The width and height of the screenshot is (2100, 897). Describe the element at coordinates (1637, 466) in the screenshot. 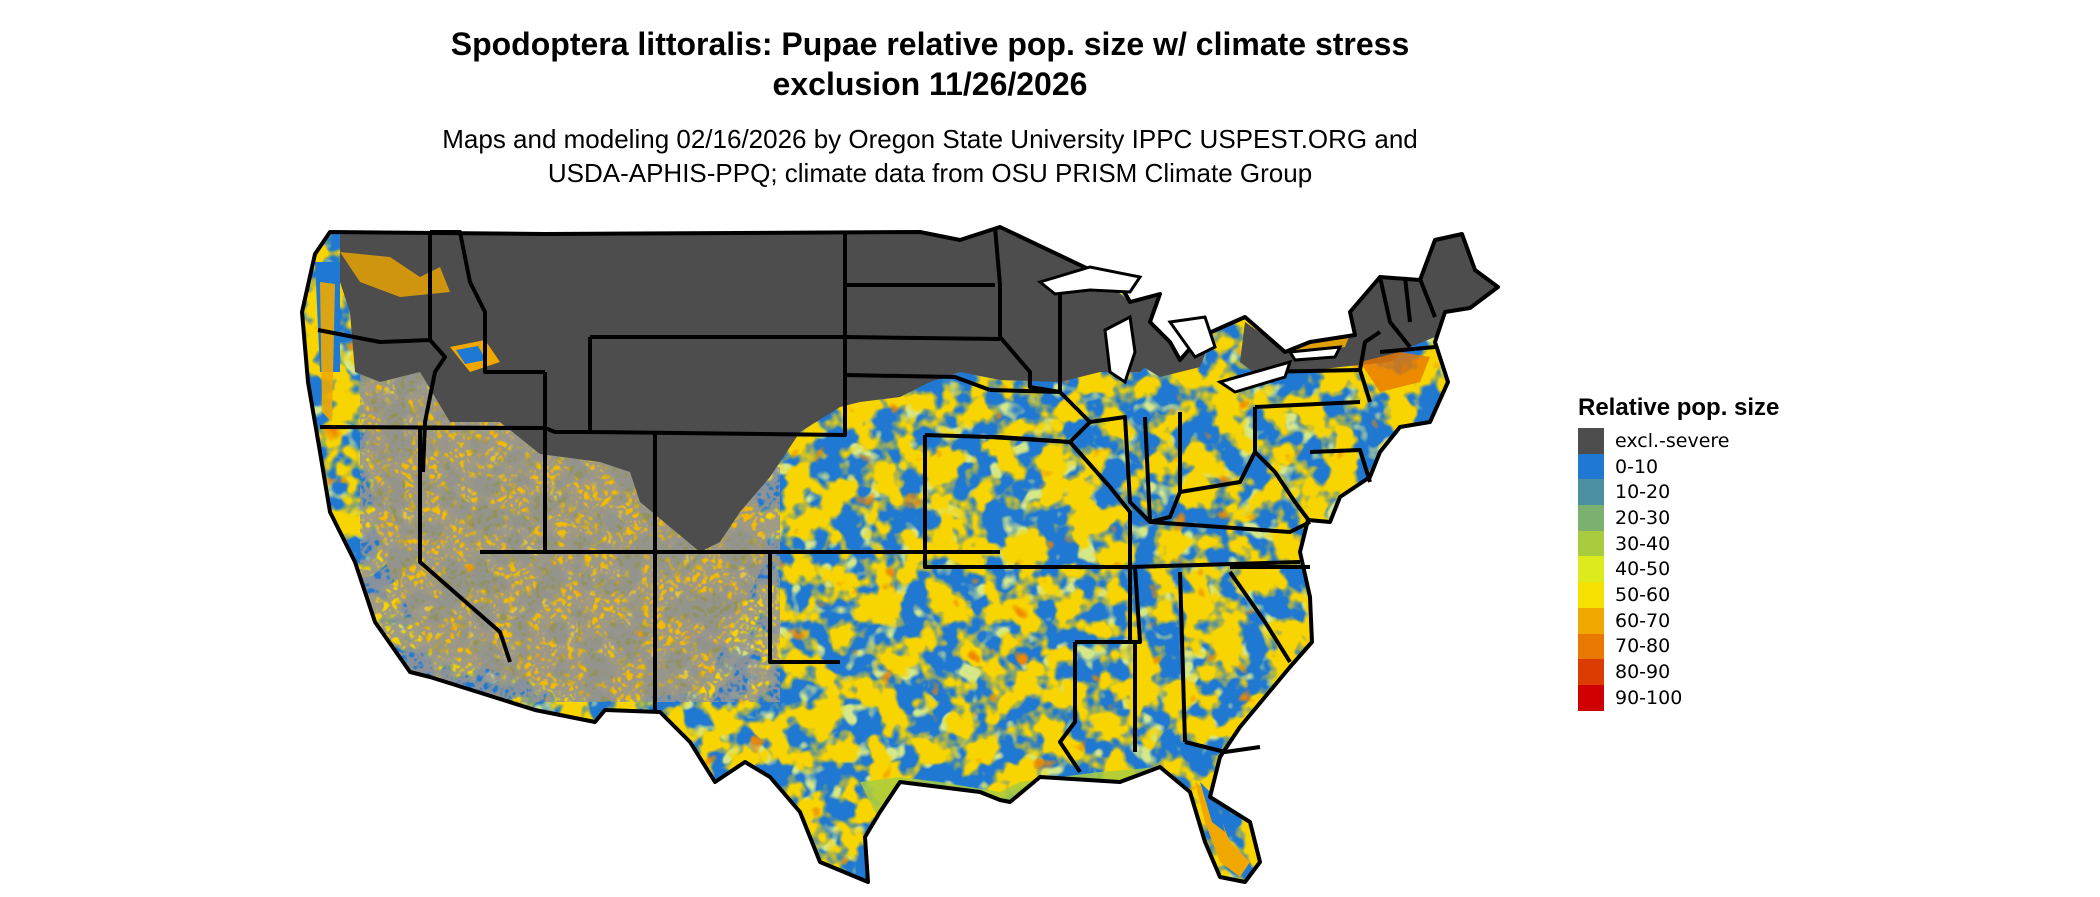

I see `legend-label: 0-10` at that location.